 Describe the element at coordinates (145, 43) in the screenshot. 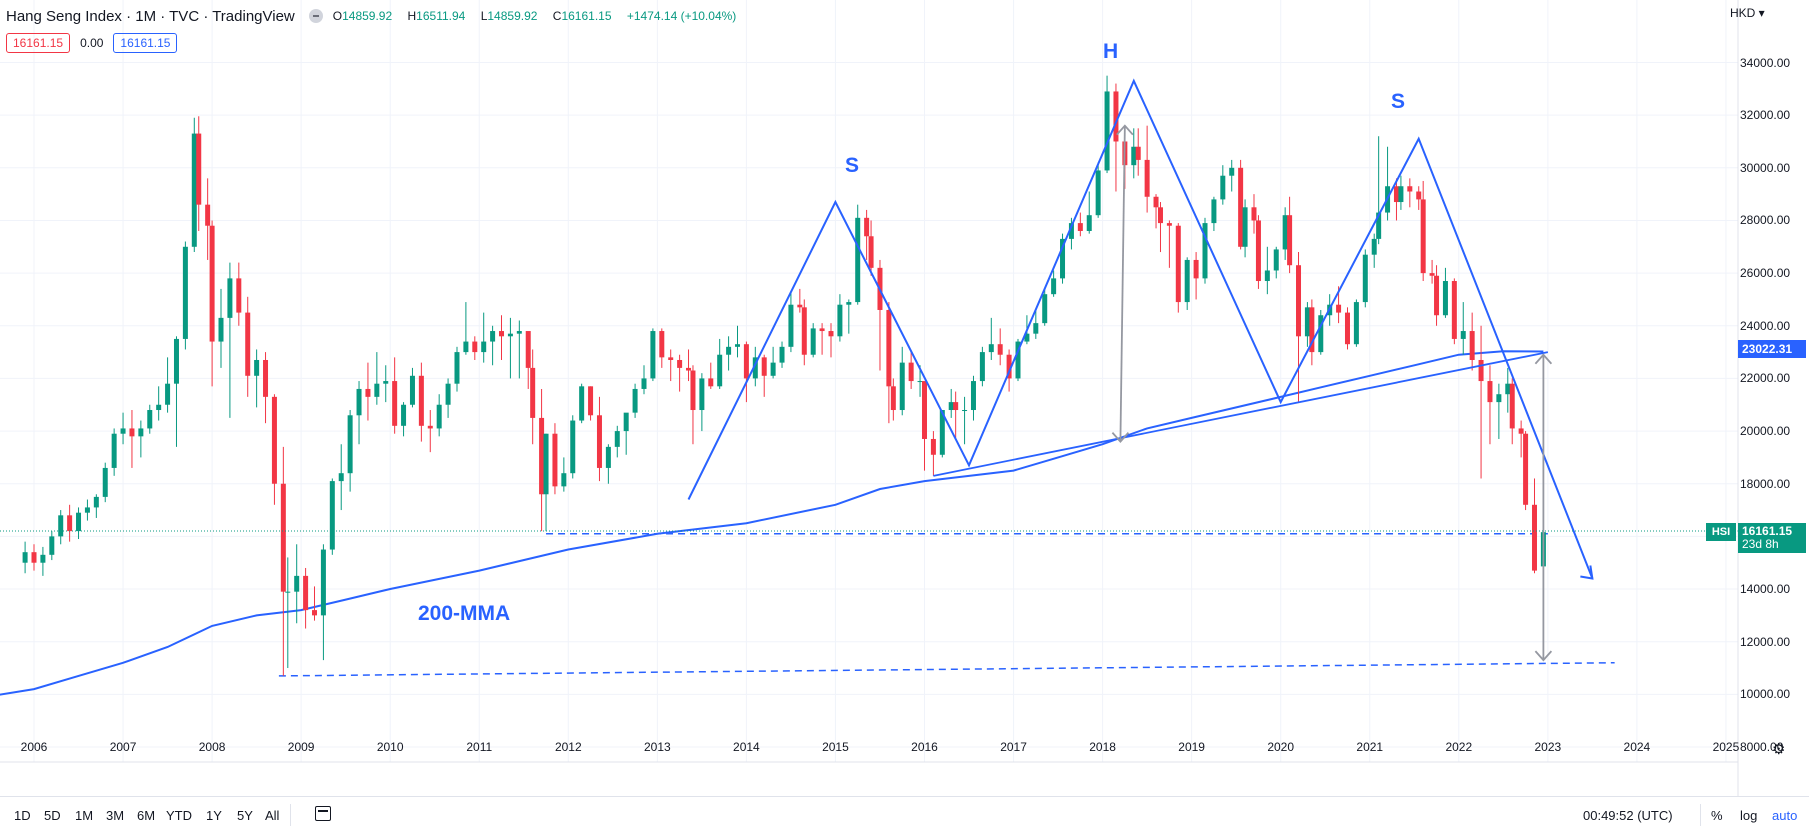

I see `buy-button: 16161.15` at that location.